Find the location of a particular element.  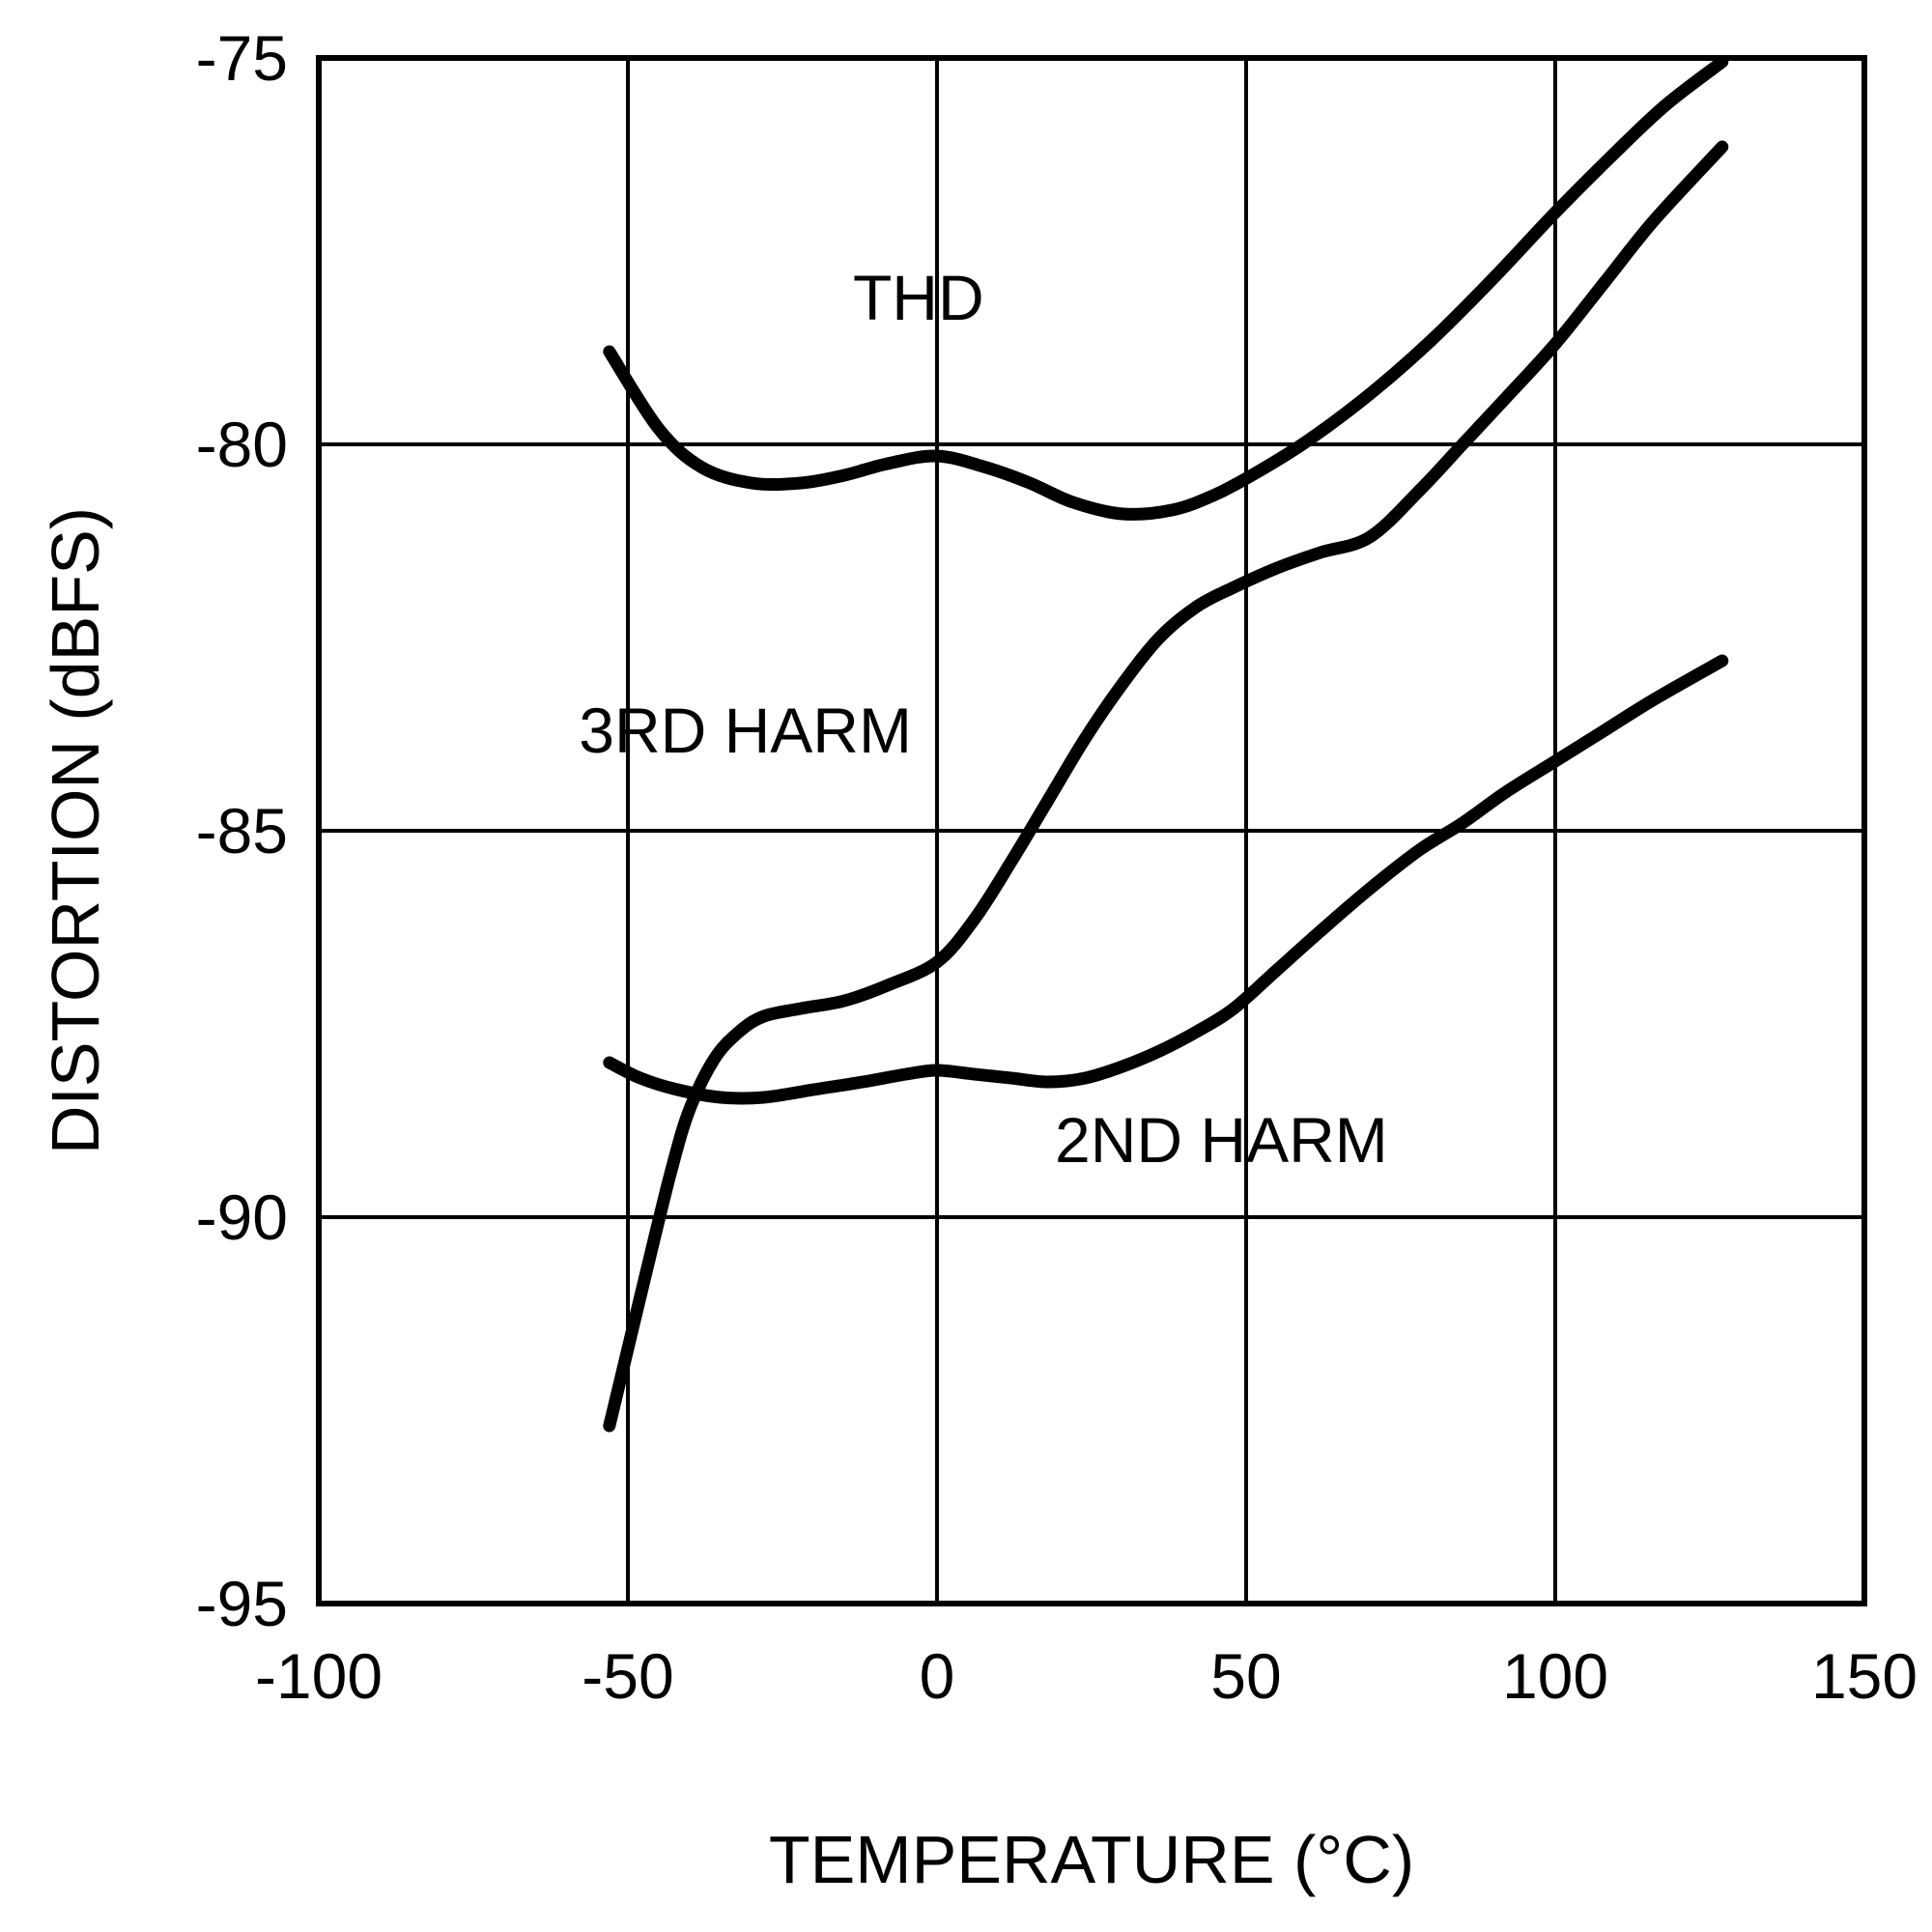

x-axis-title: TEMPERATURE (°C) is located at coordinates (1091, 1859).